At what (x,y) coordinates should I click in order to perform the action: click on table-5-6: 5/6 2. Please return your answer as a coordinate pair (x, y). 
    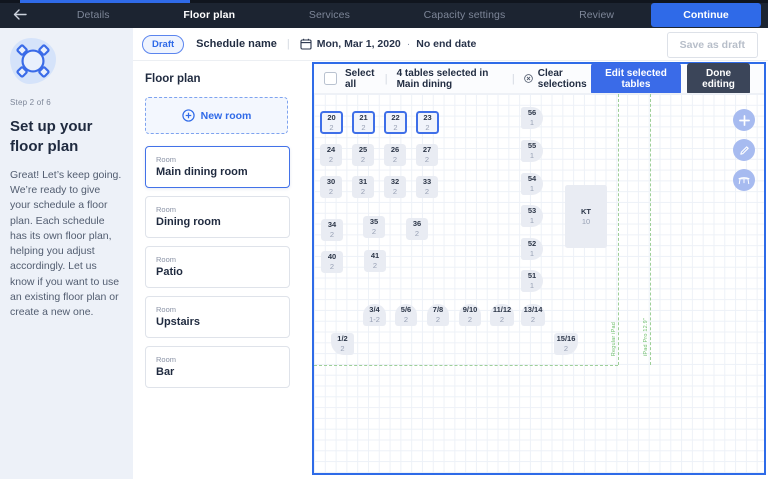
    Looking at the image, I should click on (406, 315).